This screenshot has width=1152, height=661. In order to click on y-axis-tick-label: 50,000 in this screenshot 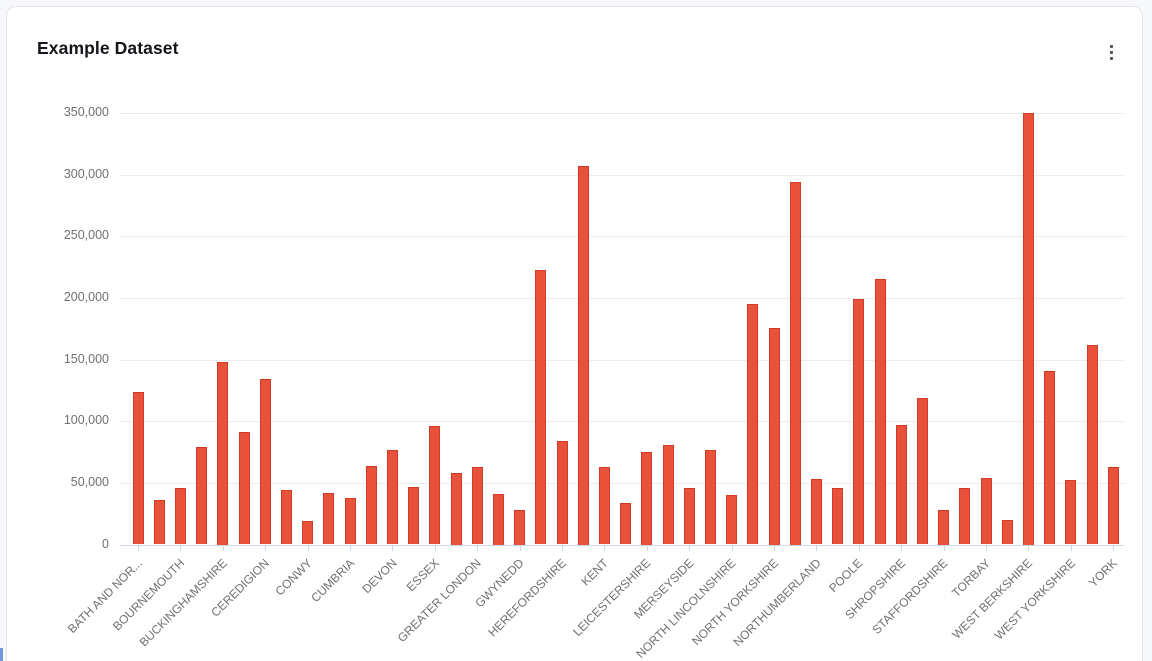, I will do `click(89, 481)`.